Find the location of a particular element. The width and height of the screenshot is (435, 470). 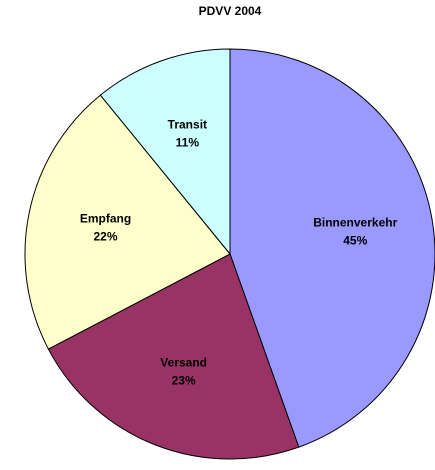

chart-title: PDVV 2004 is located at coordinates (230, 11).